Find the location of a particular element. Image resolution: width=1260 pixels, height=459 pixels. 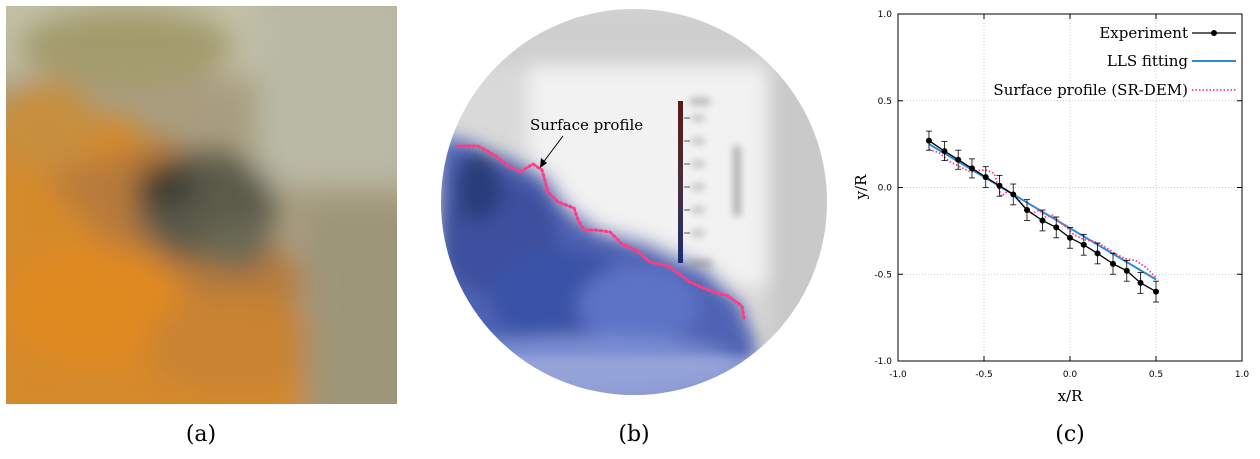

legend-label: LLS fitting is located at coordinates (1147, 61).